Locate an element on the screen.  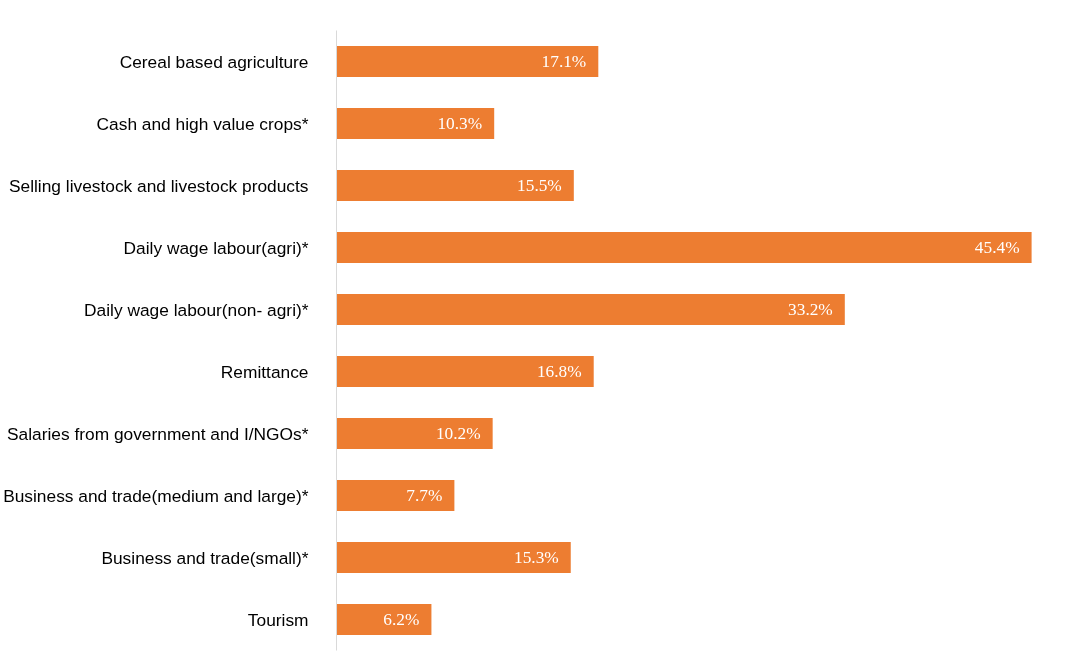
y-tick-label: Daily wage labour(non- agri)* is located at coordinates (196, 309).